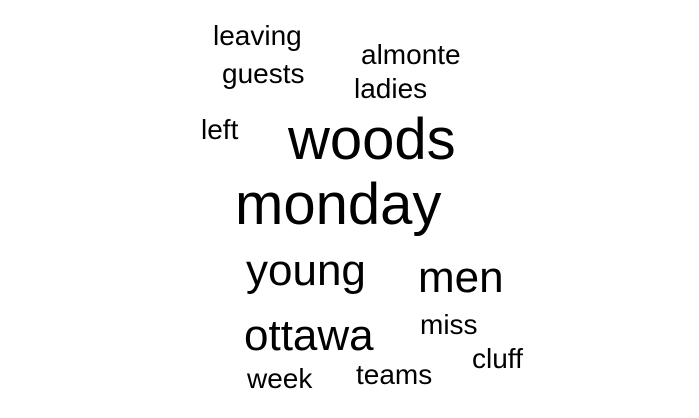 This screenshot has width=699, height=418. Describe the element at coordinates (391, 88) in the screenshot. I see `word-ladies: ladies` at that location.